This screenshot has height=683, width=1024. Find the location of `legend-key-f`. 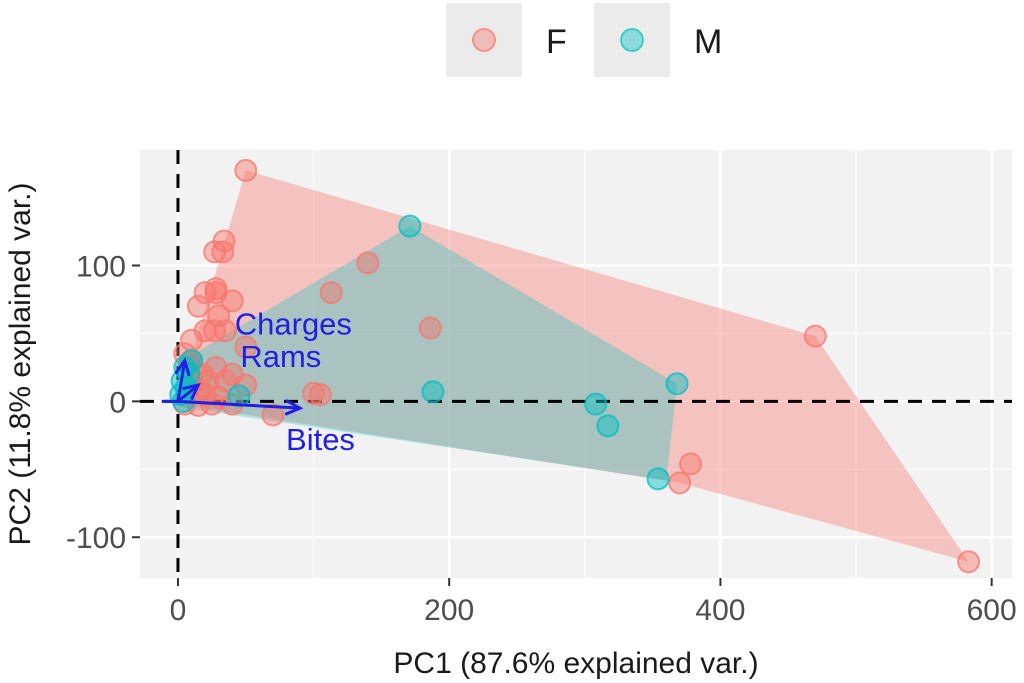

legend-key-f is located at coordinates (484, 40).